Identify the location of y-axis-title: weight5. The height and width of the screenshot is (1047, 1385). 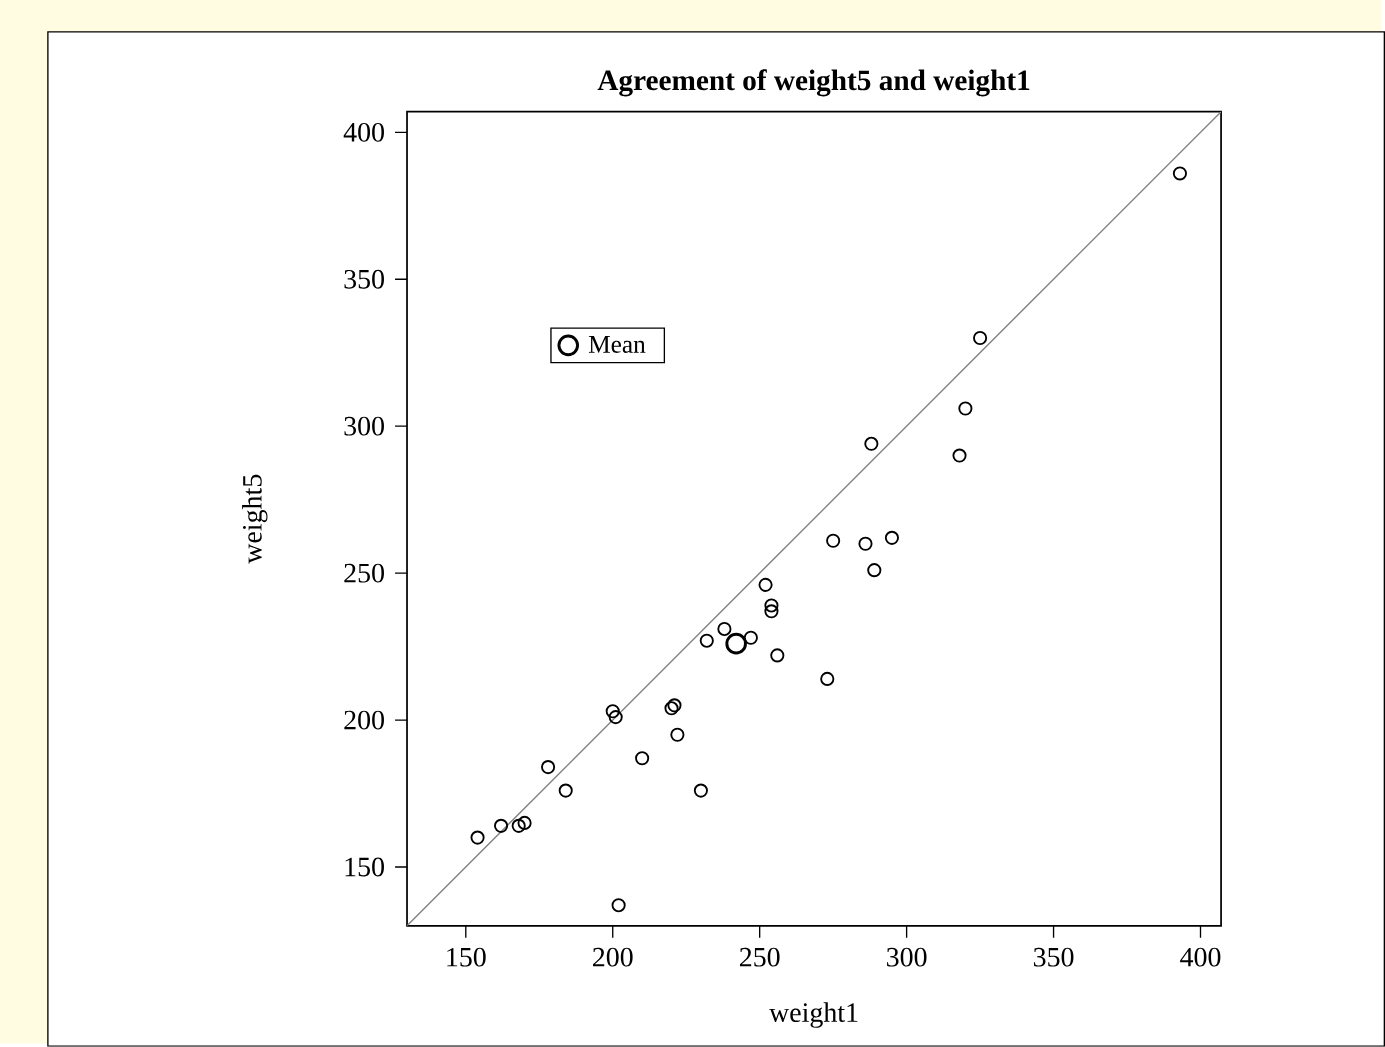
(255, 519).